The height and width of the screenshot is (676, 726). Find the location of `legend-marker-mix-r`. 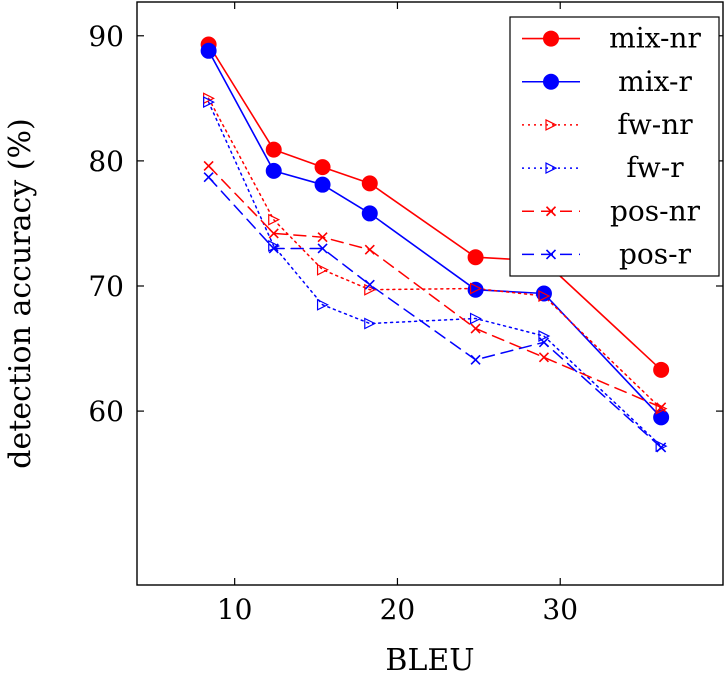

legend-marker-mix-r is located at coordinates (551, 81).